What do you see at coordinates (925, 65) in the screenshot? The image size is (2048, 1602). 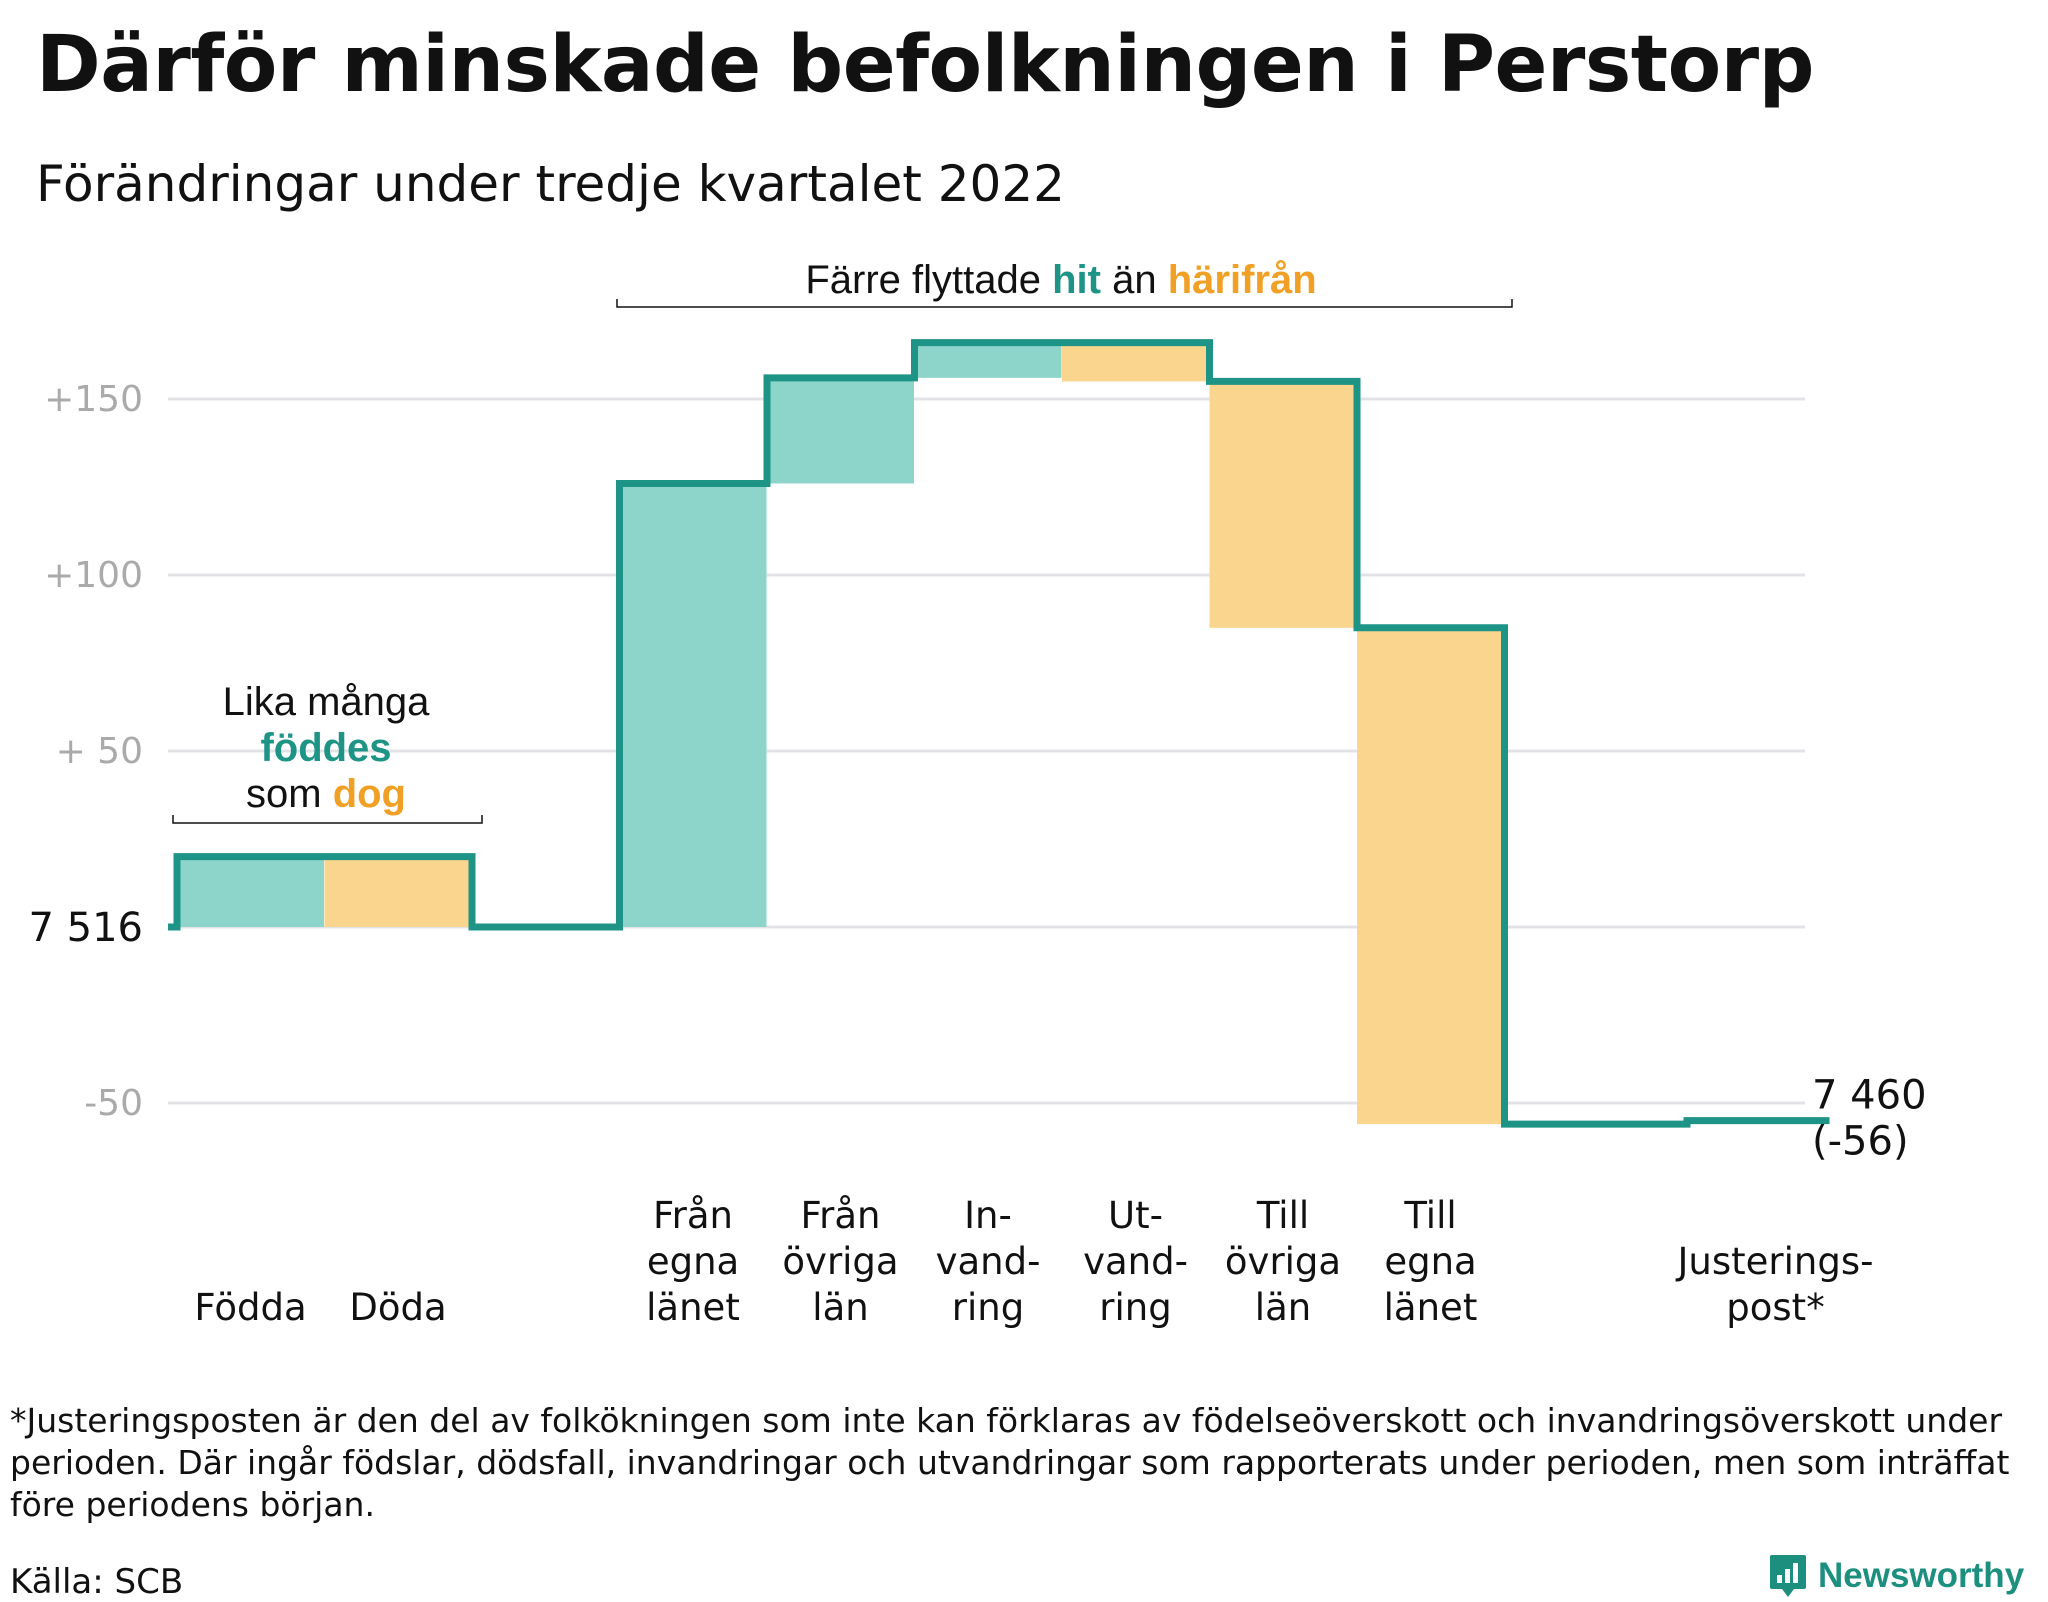 I see `chart-title: Därför minskade befolkningen i Perstorp` at bounding box center [925, 65].